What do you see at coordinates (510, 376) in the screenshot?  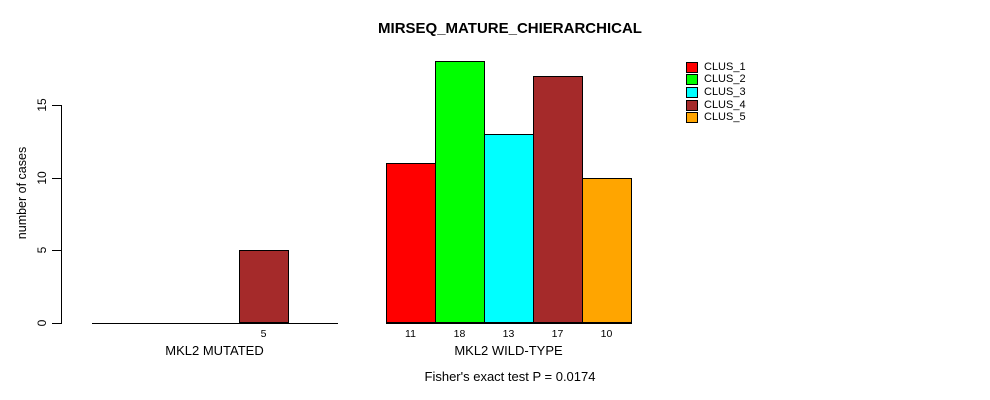 I see `fisher-test-annotation: Fisher's exact test P = 0.0174` at bounding box center [510, 376].